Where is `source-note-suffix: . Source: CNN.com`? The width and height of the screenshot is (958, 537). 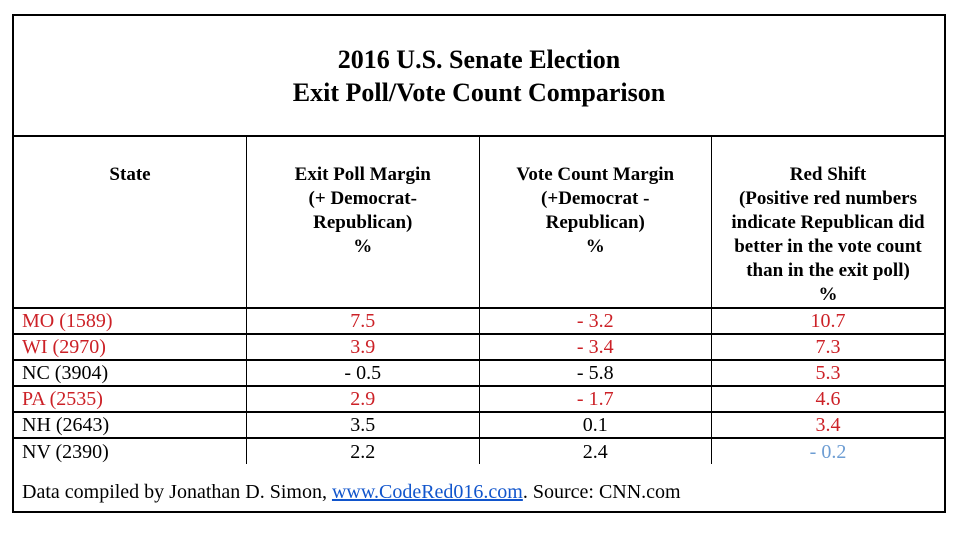 source-note-suffix: . Source: CNN.com is located at coordinates (601, 492).